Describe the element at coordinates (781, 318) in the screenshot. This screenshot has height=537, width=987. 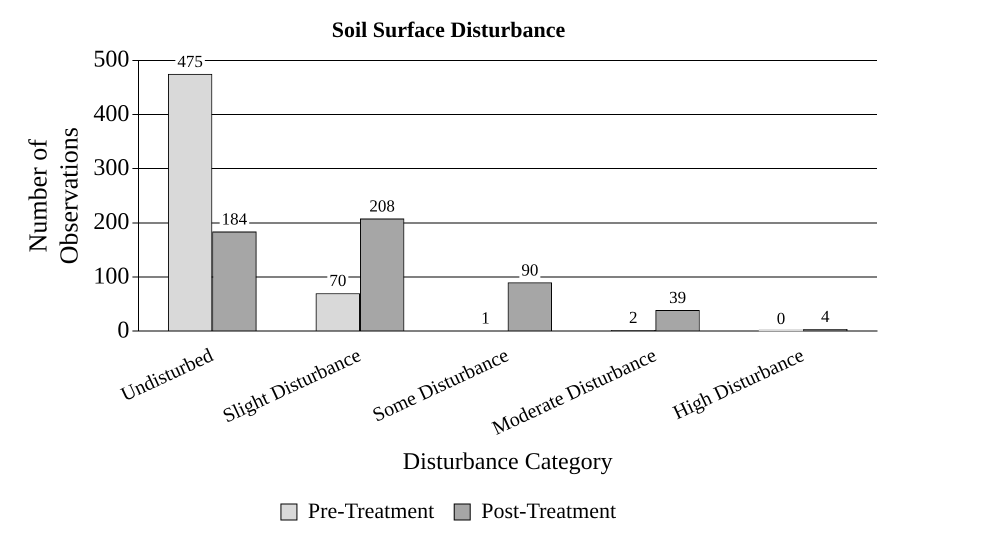
I see `data-label: 0` at that location.